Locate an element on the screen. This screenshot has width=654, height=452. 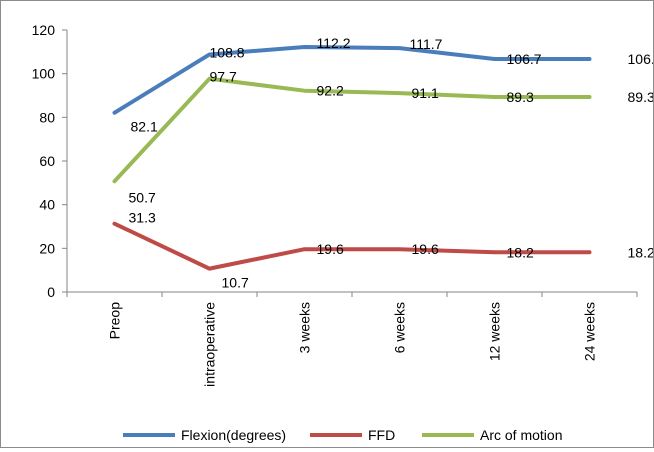
data-label-arc-of-motion: 97.7 is located at coordinates (223, 77).